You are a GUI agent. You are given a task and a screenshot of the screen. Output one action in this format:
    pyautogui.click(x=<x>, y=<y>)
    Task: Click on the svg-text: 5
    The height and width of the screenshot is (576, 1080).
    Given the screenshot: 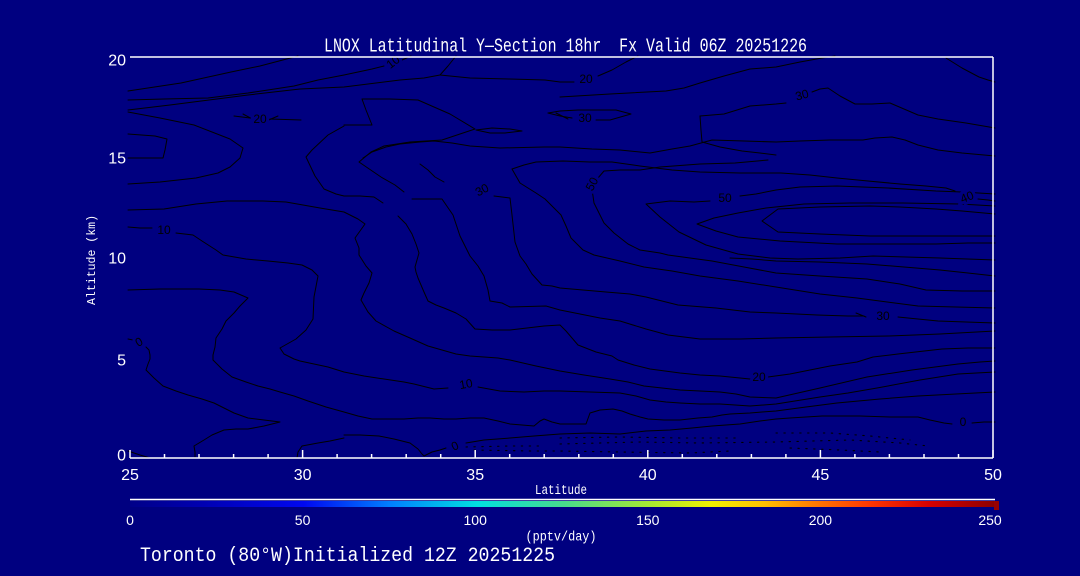 What is the action you would take?
    pyautogui.click(x=121, y=361)
    